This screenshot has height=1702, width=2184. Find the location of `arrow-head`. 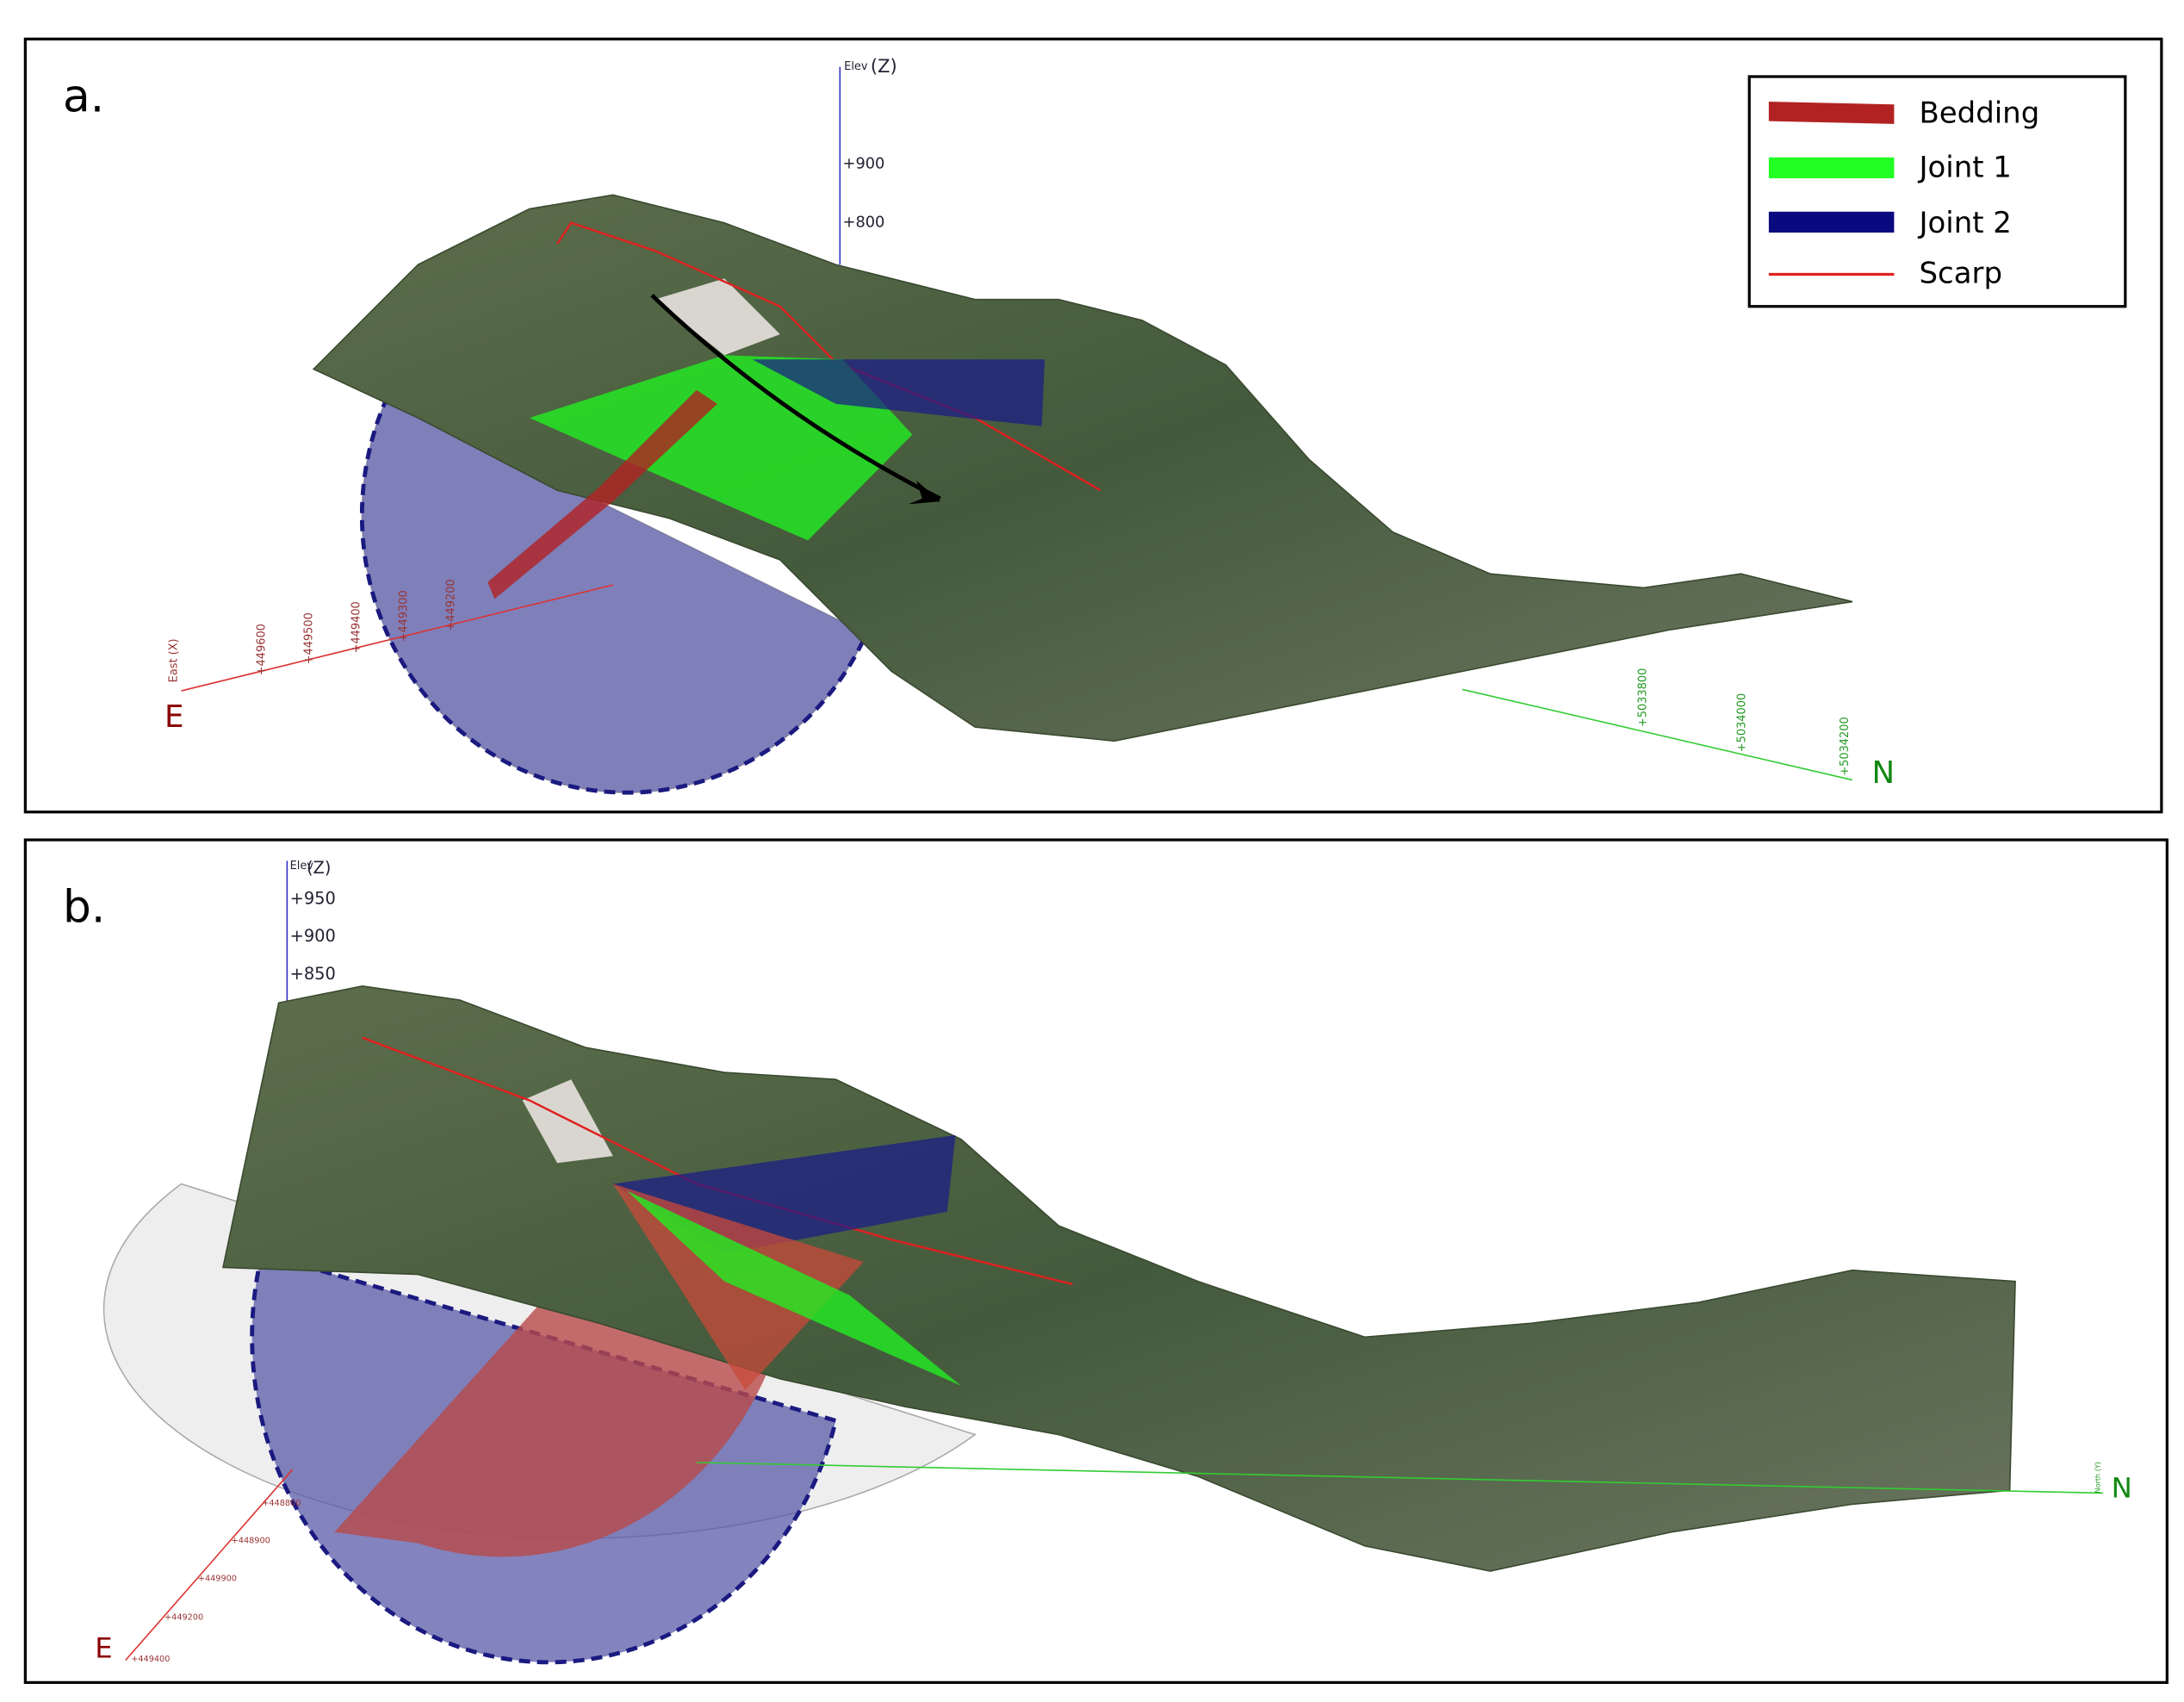

arrow-head is located at coordinates (924, 492).